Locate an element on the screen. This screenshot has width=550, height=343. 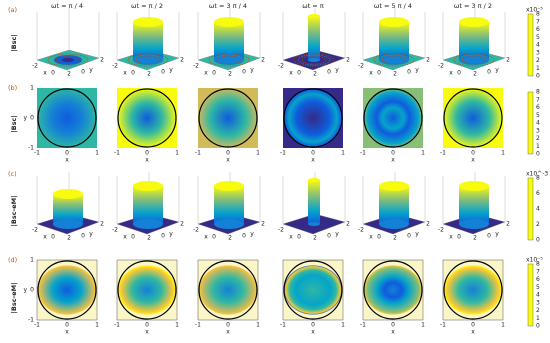
colorbar-exponent: x10^-3 is located at coordinates (537, 174).